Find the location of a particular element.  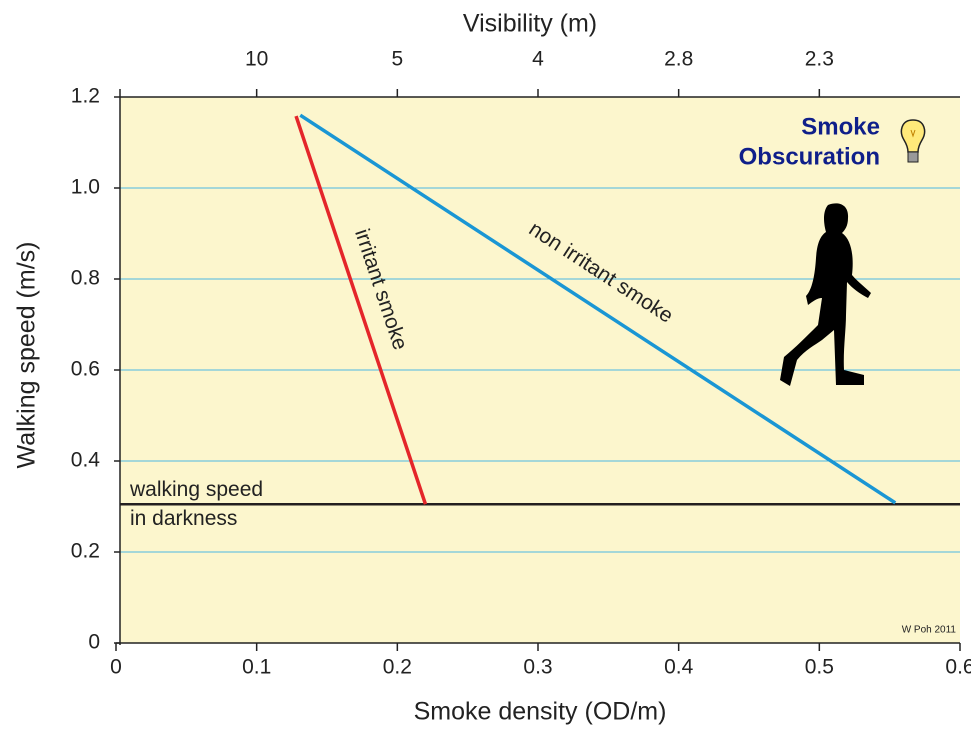

x2-axis-title: Visibility (m) is located at coordinates (530, 24).